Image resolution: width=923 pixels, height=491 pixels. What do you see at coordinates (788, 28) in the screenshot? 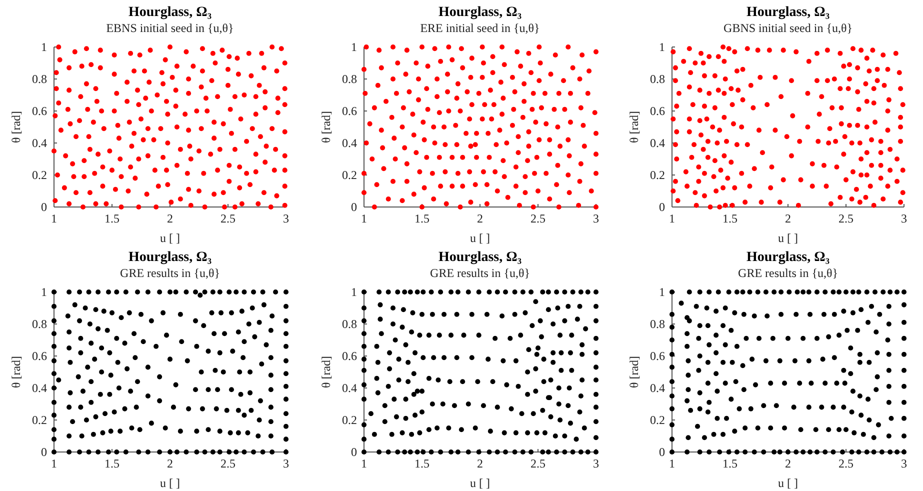
I see `chart-subtitle: GBNS initial seed in {u,θ}` at bounding box center [788, 28].